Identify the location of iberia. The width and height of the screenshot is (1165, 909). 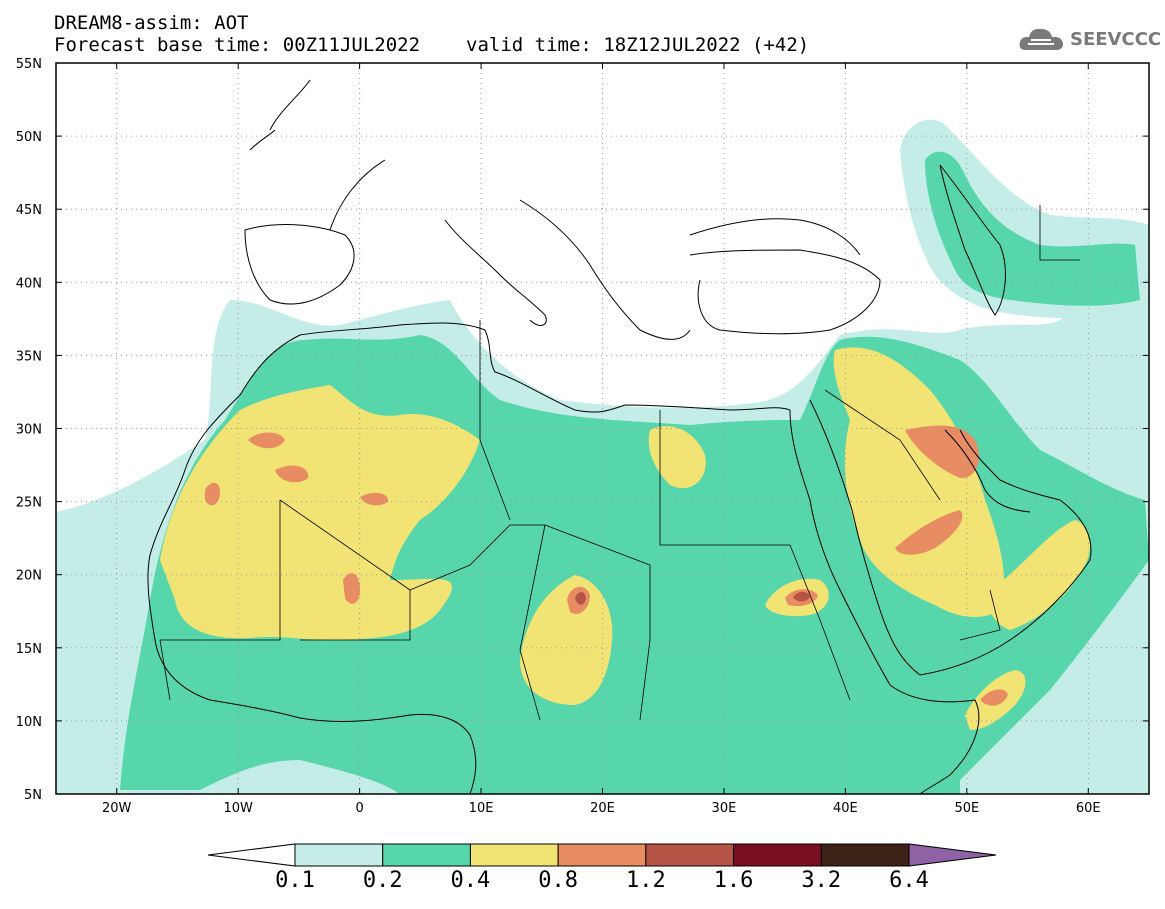
(299, 264).